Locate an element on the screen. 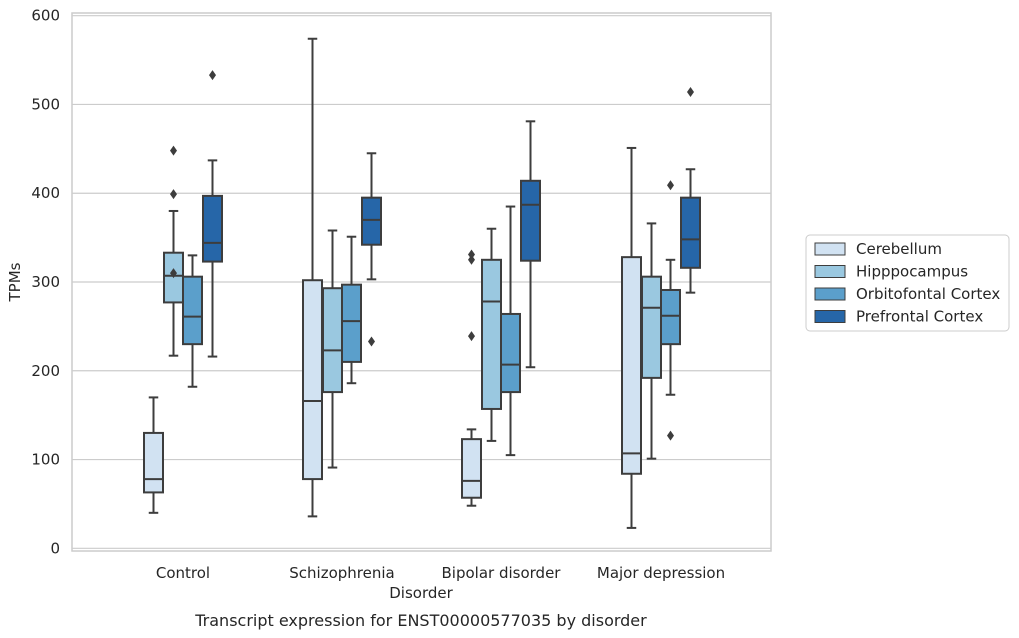  y-tick-label: 0 is located at coordinates (55, 548).